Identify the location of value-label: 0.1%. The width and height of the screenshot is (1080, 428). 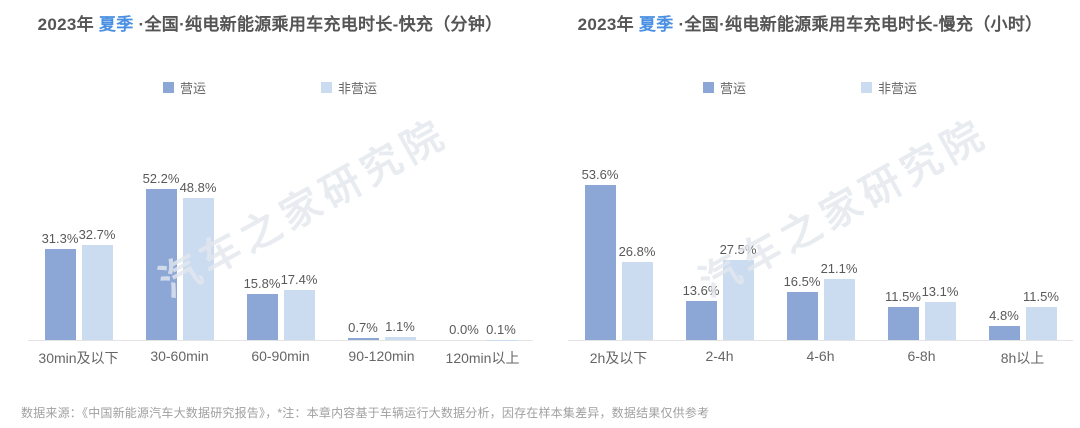
(501, 329).